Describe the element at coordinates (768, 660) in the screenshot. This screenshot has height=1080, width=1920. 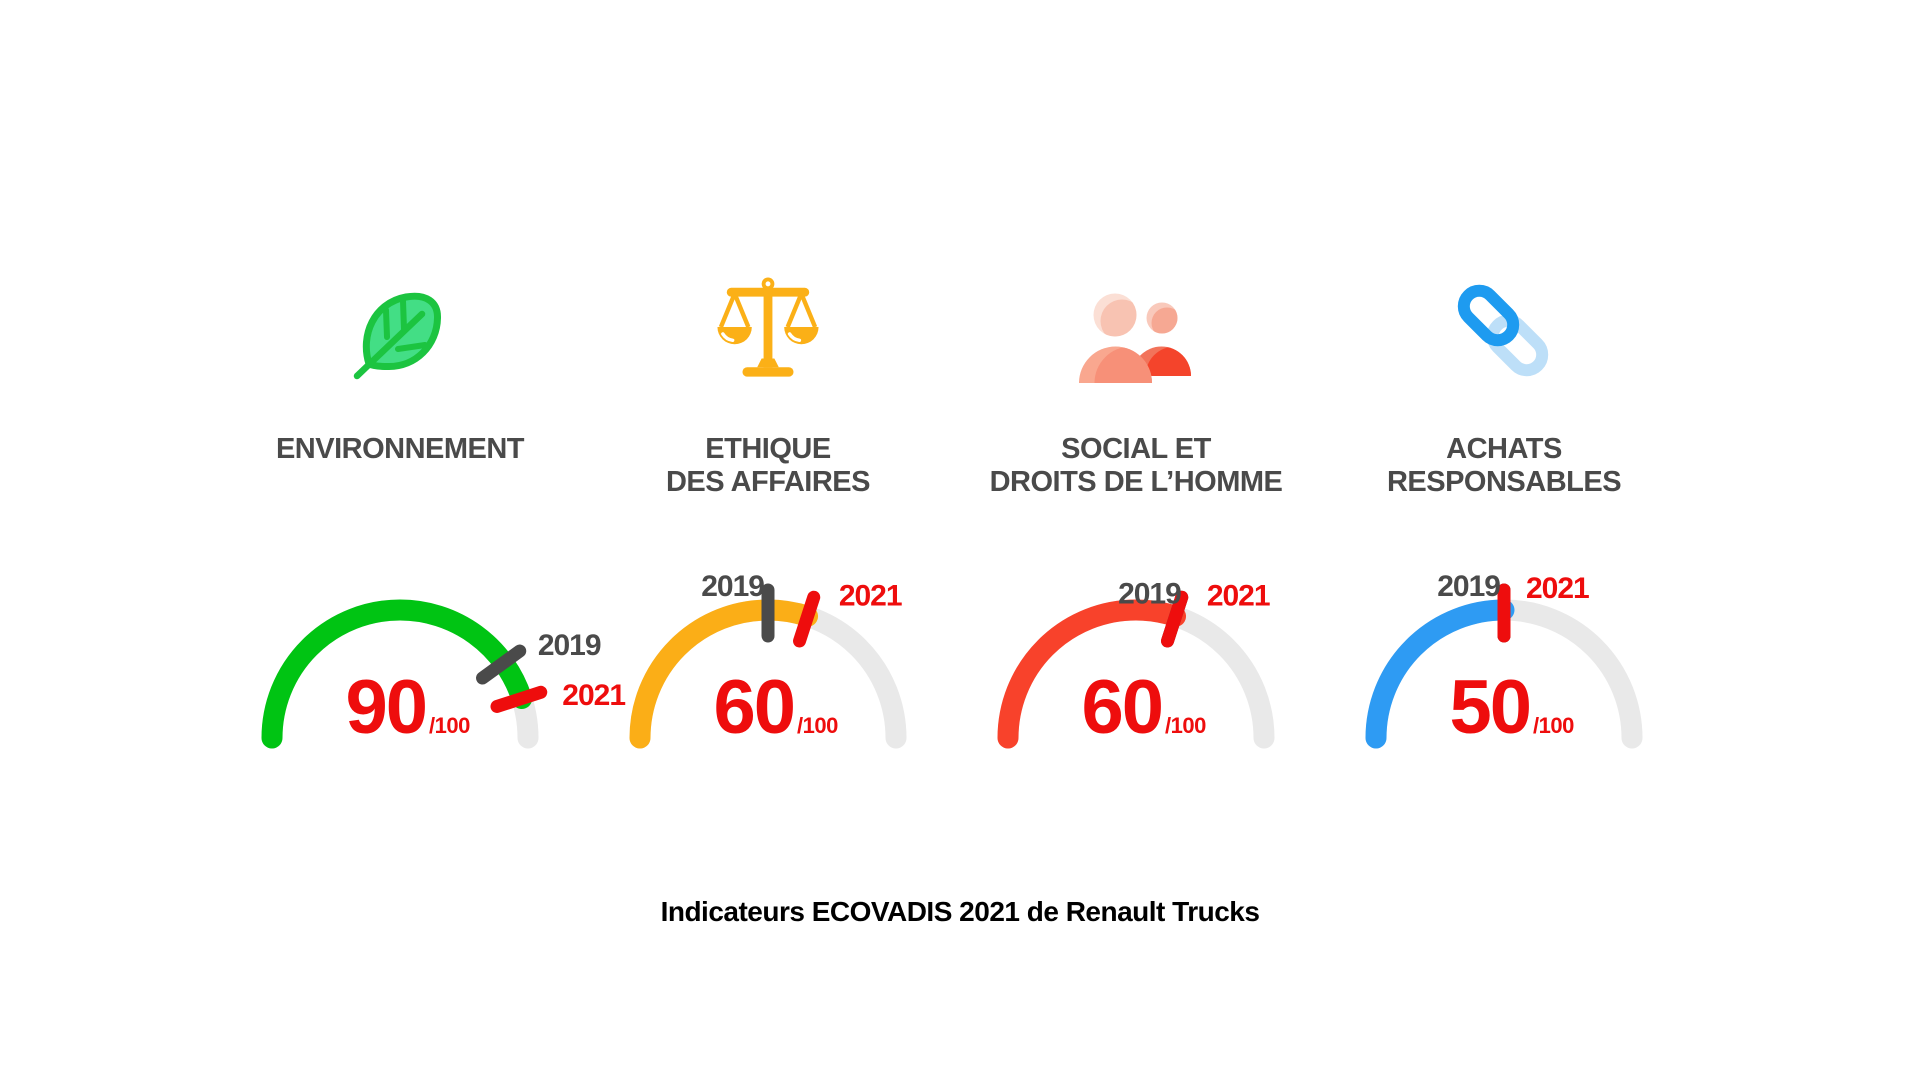
I see `gauge-ethique: 2019 2021 60 /100` at that location.